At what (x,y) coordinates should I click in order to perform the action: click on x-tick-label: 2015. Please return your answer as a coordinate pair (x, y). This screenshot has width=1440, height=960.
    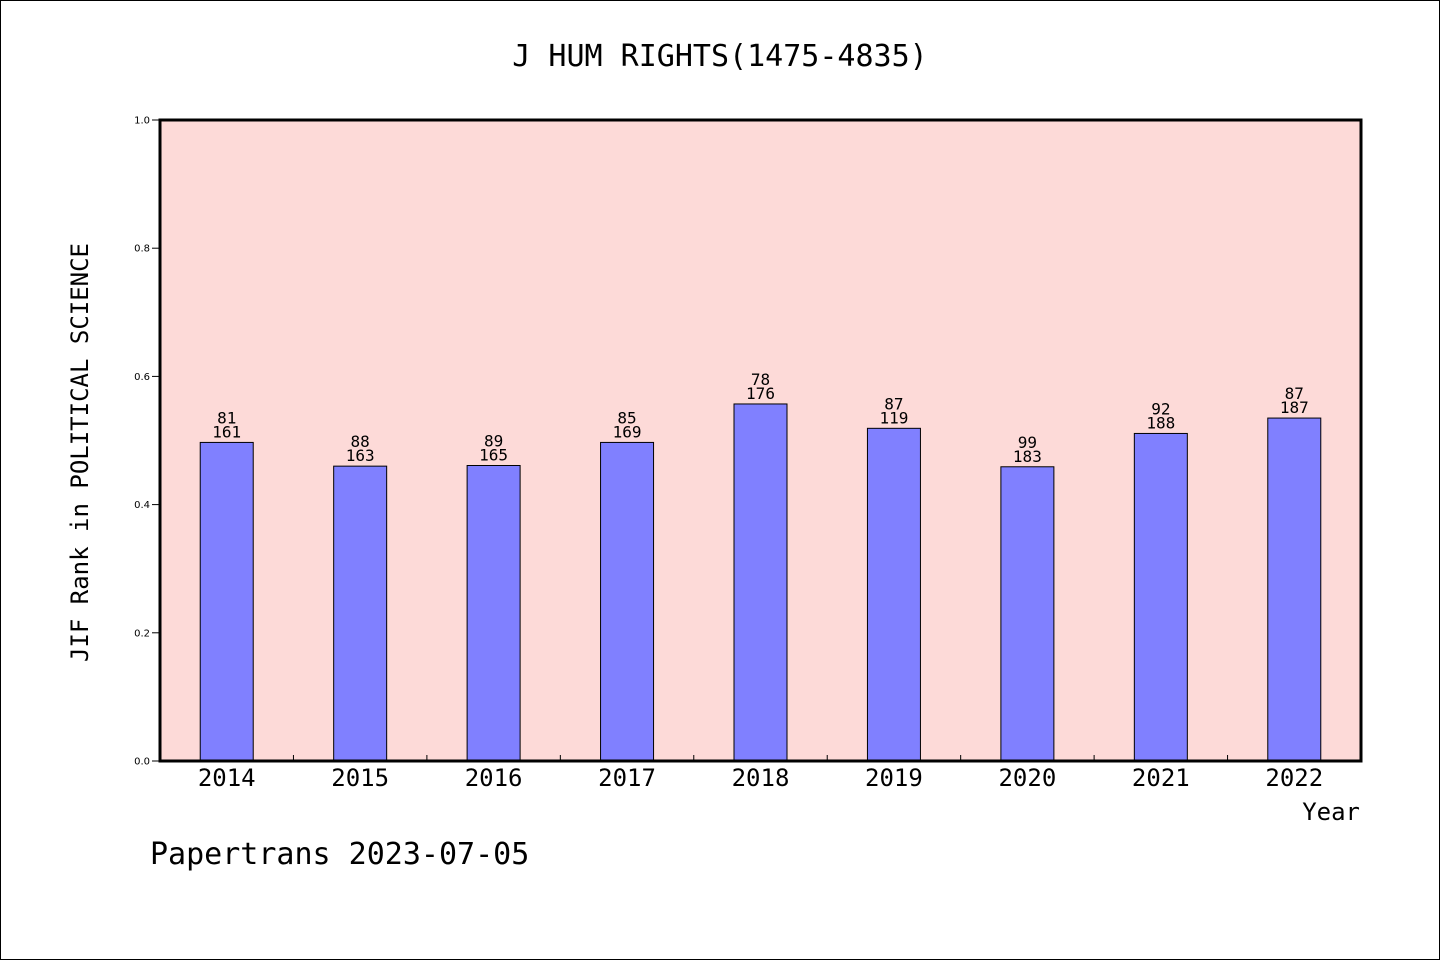
    Looking at the image, I should click on (360, 778).